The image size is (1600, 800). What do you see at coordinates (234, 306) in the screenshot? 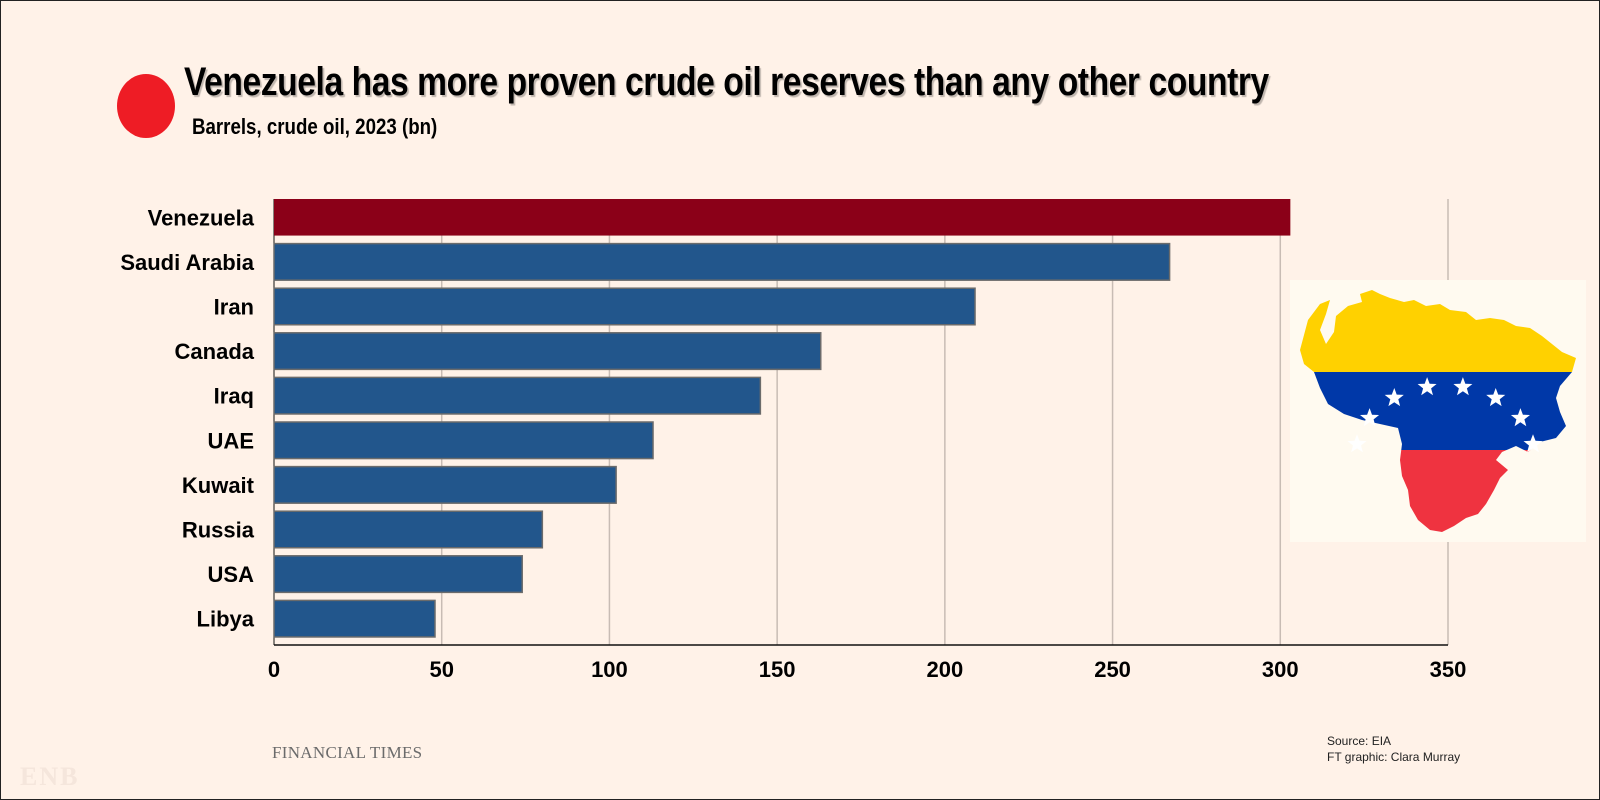
I see `category-label-iran: Iran` at bounding box center [234, 306].